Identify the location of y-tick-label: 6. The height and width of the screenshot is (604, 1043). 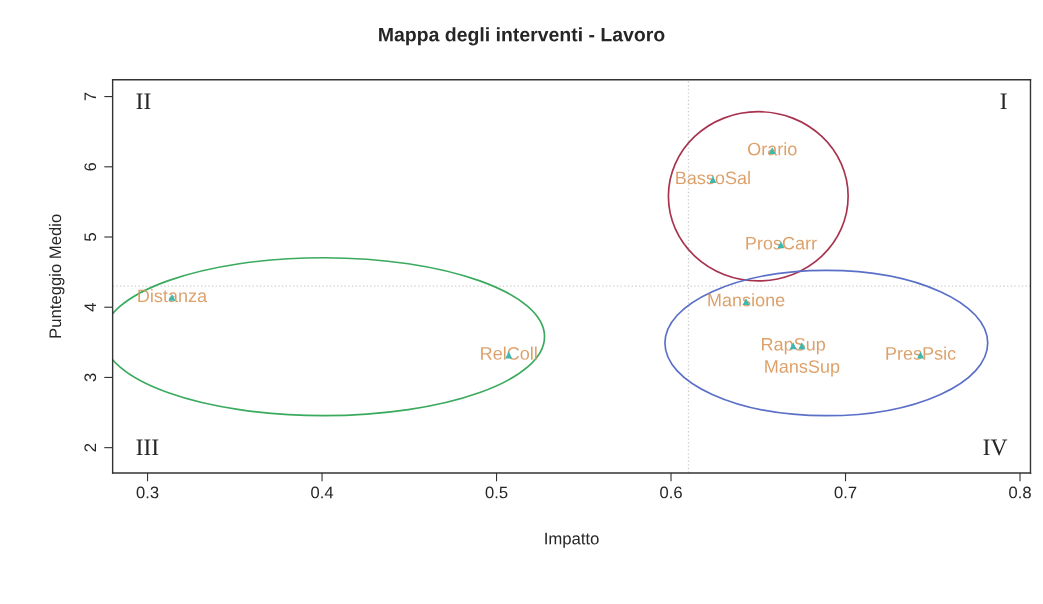
(90, 166).